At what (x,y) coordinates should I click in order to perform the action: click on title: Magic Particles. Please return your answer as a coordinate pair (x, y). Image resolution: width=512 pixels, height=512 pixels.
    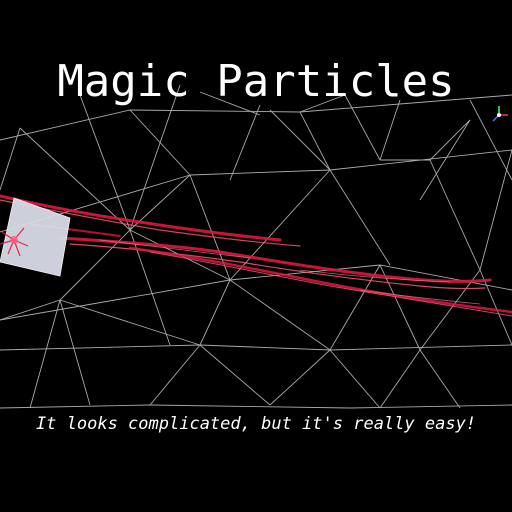
    Looking at the image, I should click on (256, 81).